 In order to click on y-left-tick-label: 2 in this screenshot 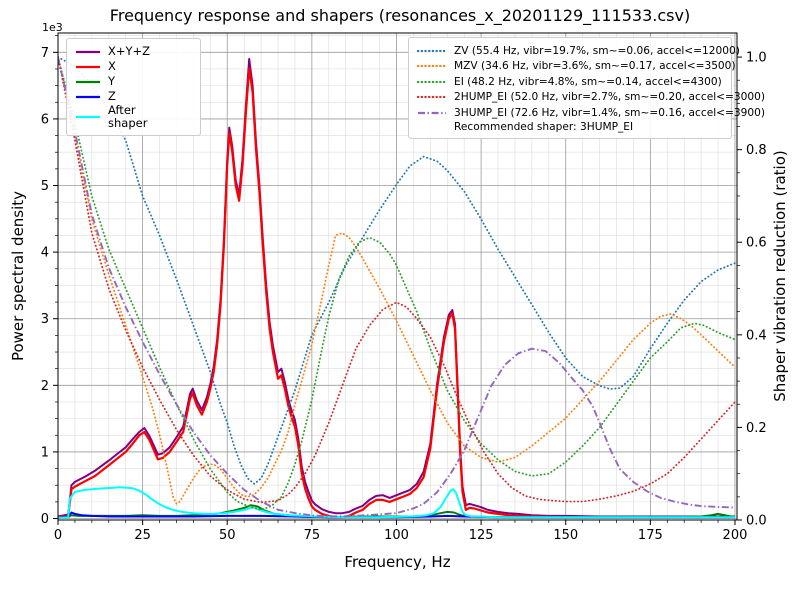, I will do `click(45, 386)`.